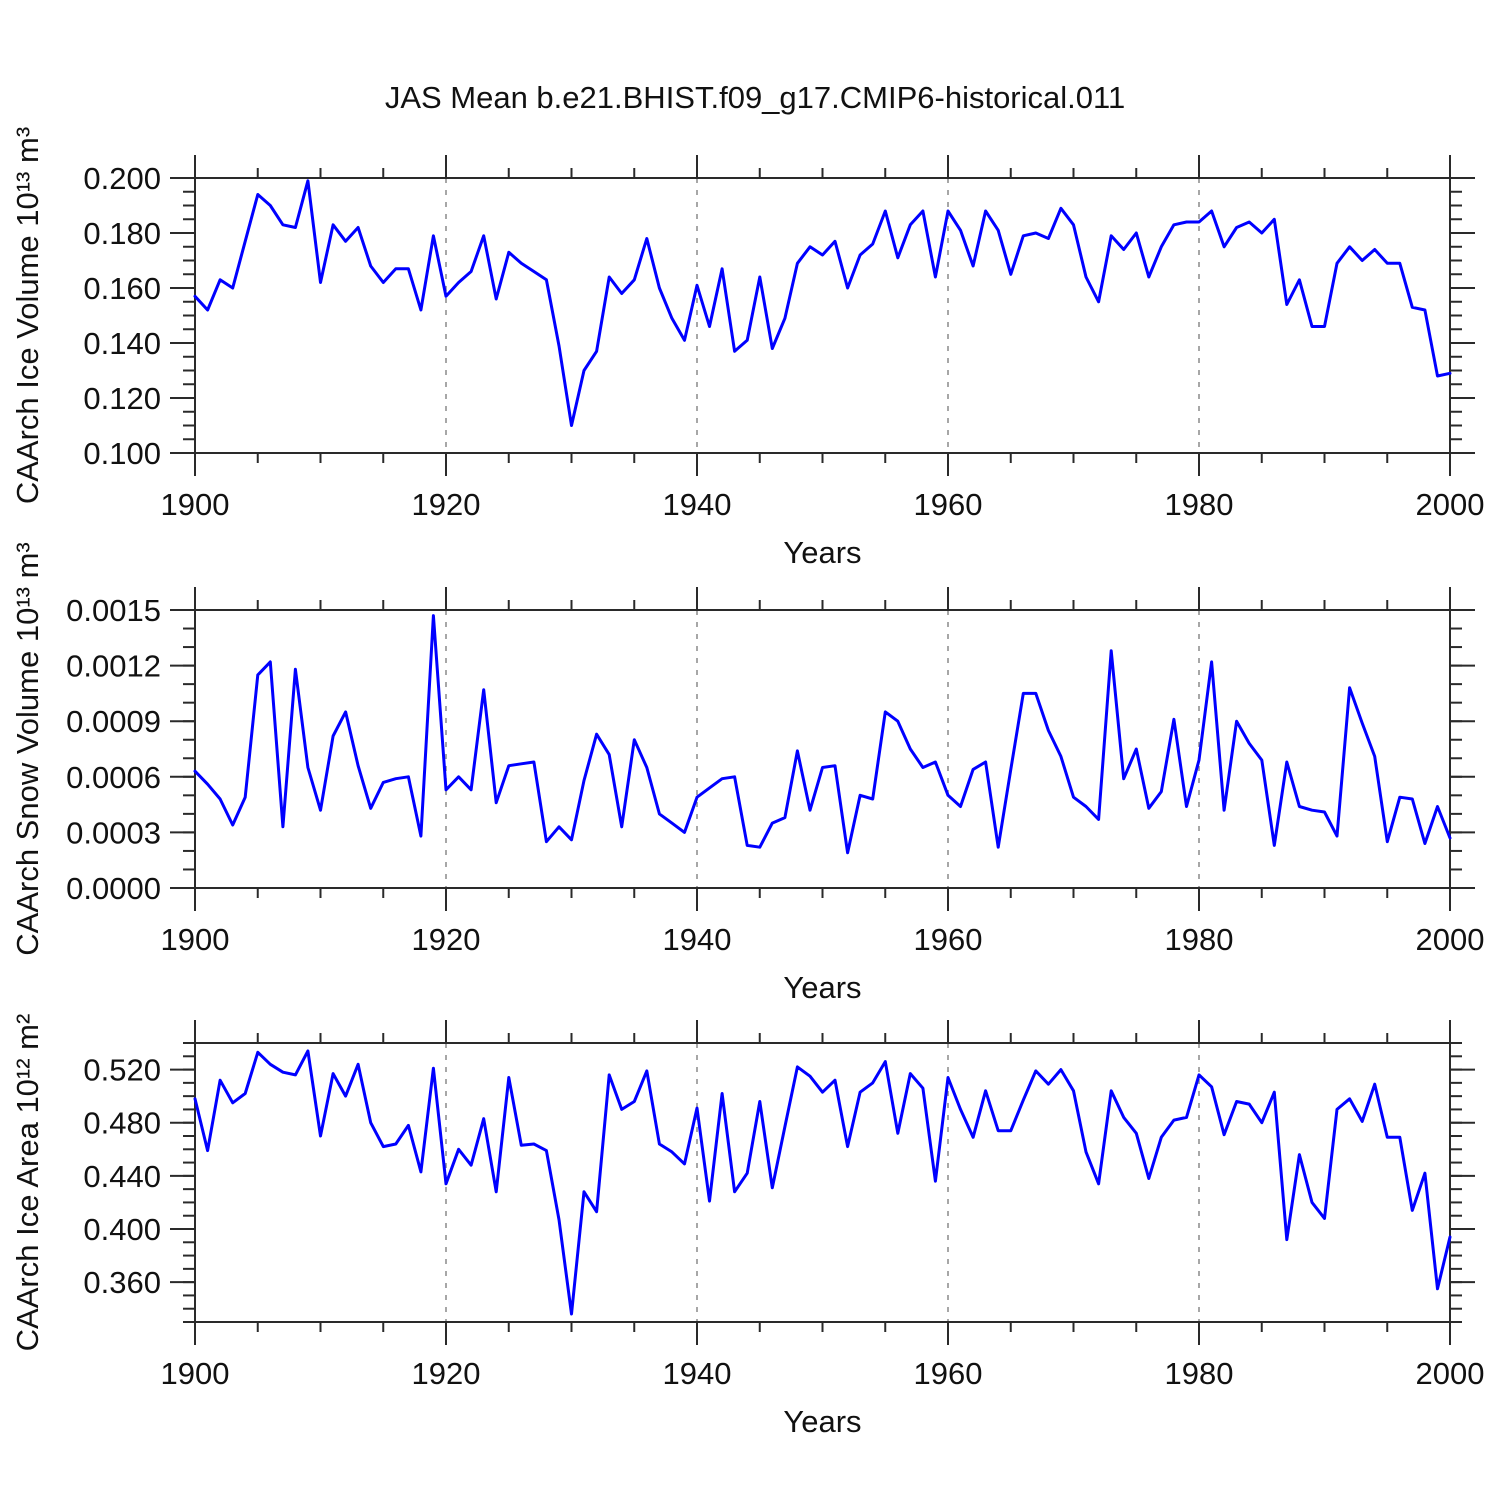 Image resolution: width=1500 pixels, height=1500 pixels. I want to click on y-tick-label: 0.360, so click(122, 1282).